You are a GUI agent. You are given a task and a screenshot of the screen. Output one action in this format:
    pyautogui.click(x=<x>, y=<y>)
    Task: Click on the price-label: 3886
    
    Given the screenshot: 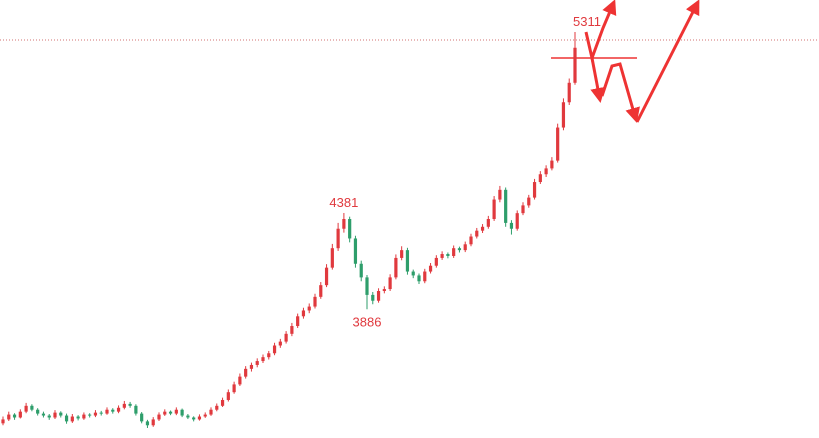 What is the action you would take?
    pyautogui.click(x=367, y=321)
    